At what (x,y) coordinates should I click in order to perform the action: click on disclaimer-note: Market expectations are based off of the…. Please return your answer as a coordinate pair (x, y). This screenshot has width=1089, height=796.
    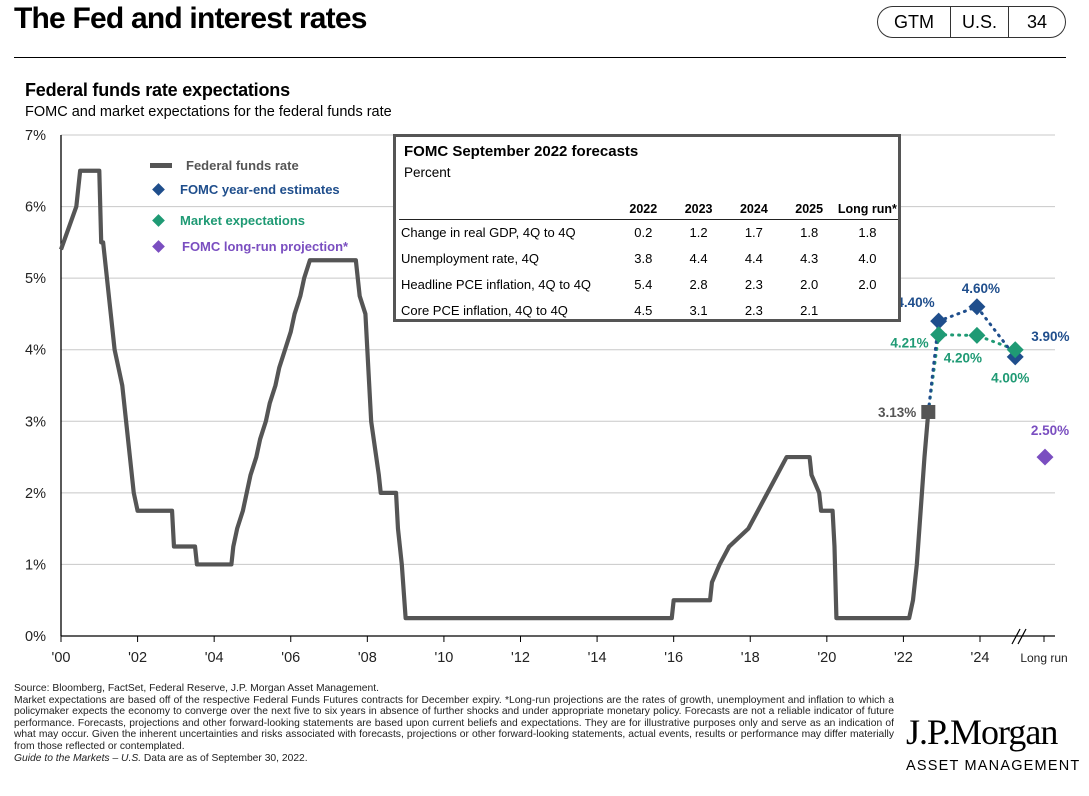
    Looking at the image, I should click on (454, 723).